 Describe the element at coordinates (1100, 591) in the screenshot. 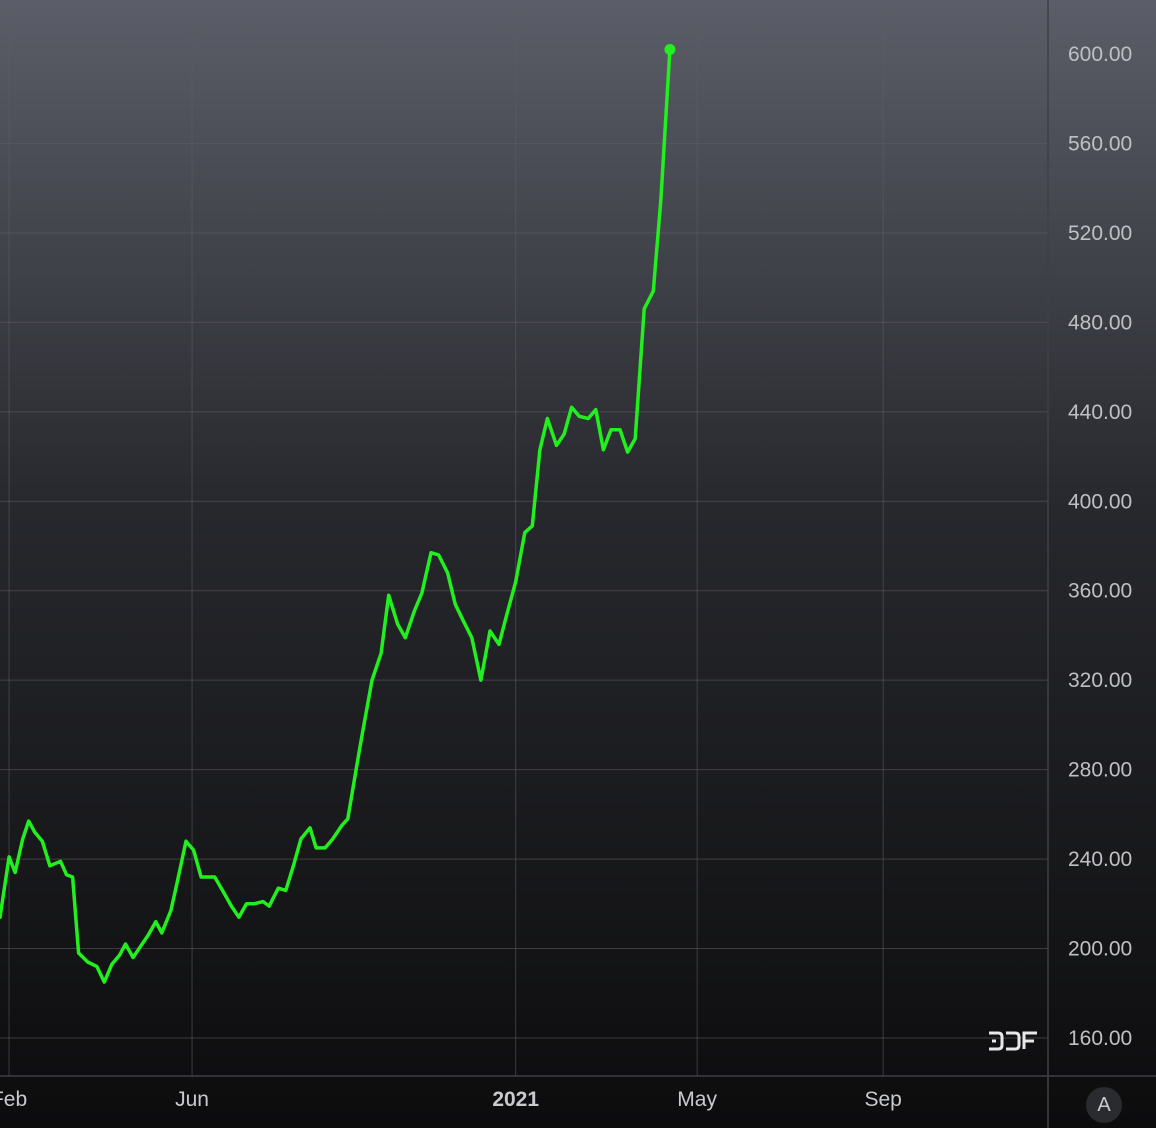

I see `y-tick-label: 360.00` at that location.